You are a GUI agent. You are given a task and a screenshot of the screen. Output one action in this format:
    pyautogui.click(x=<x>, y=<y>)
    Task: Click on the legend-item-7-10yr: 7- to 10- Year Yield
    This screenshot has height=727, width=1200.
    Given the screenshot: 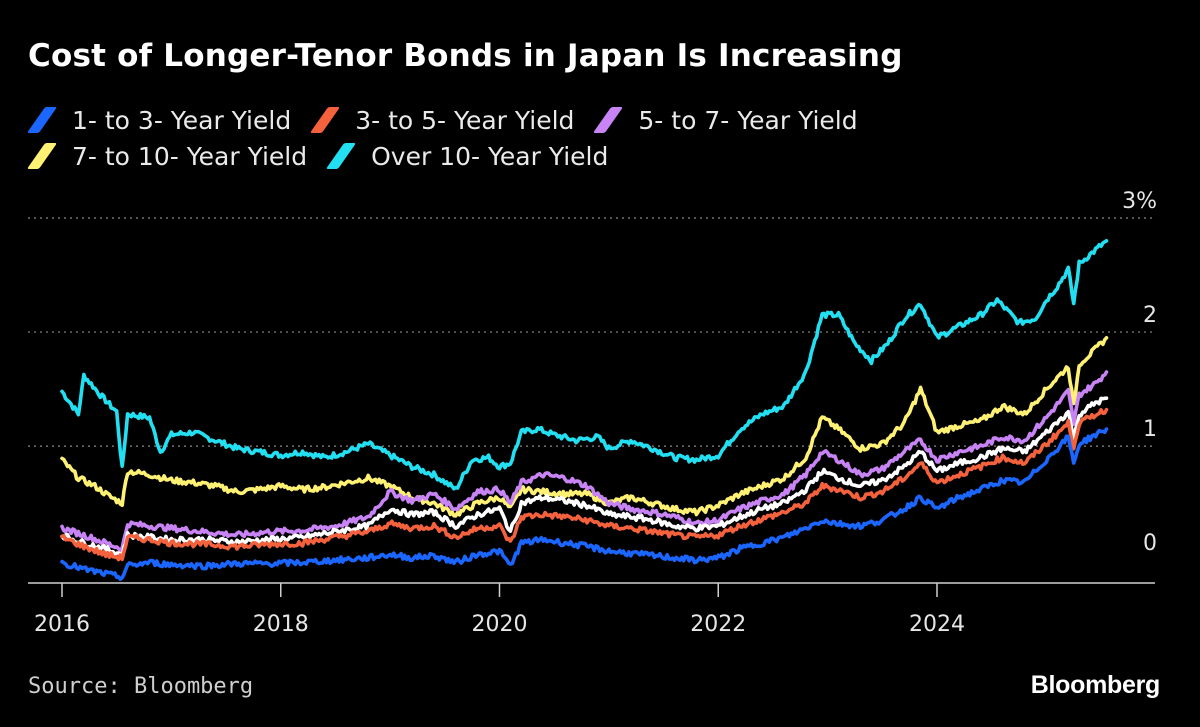 What is the action you would take?
    pyautogui.click(x=167, y=156)
    